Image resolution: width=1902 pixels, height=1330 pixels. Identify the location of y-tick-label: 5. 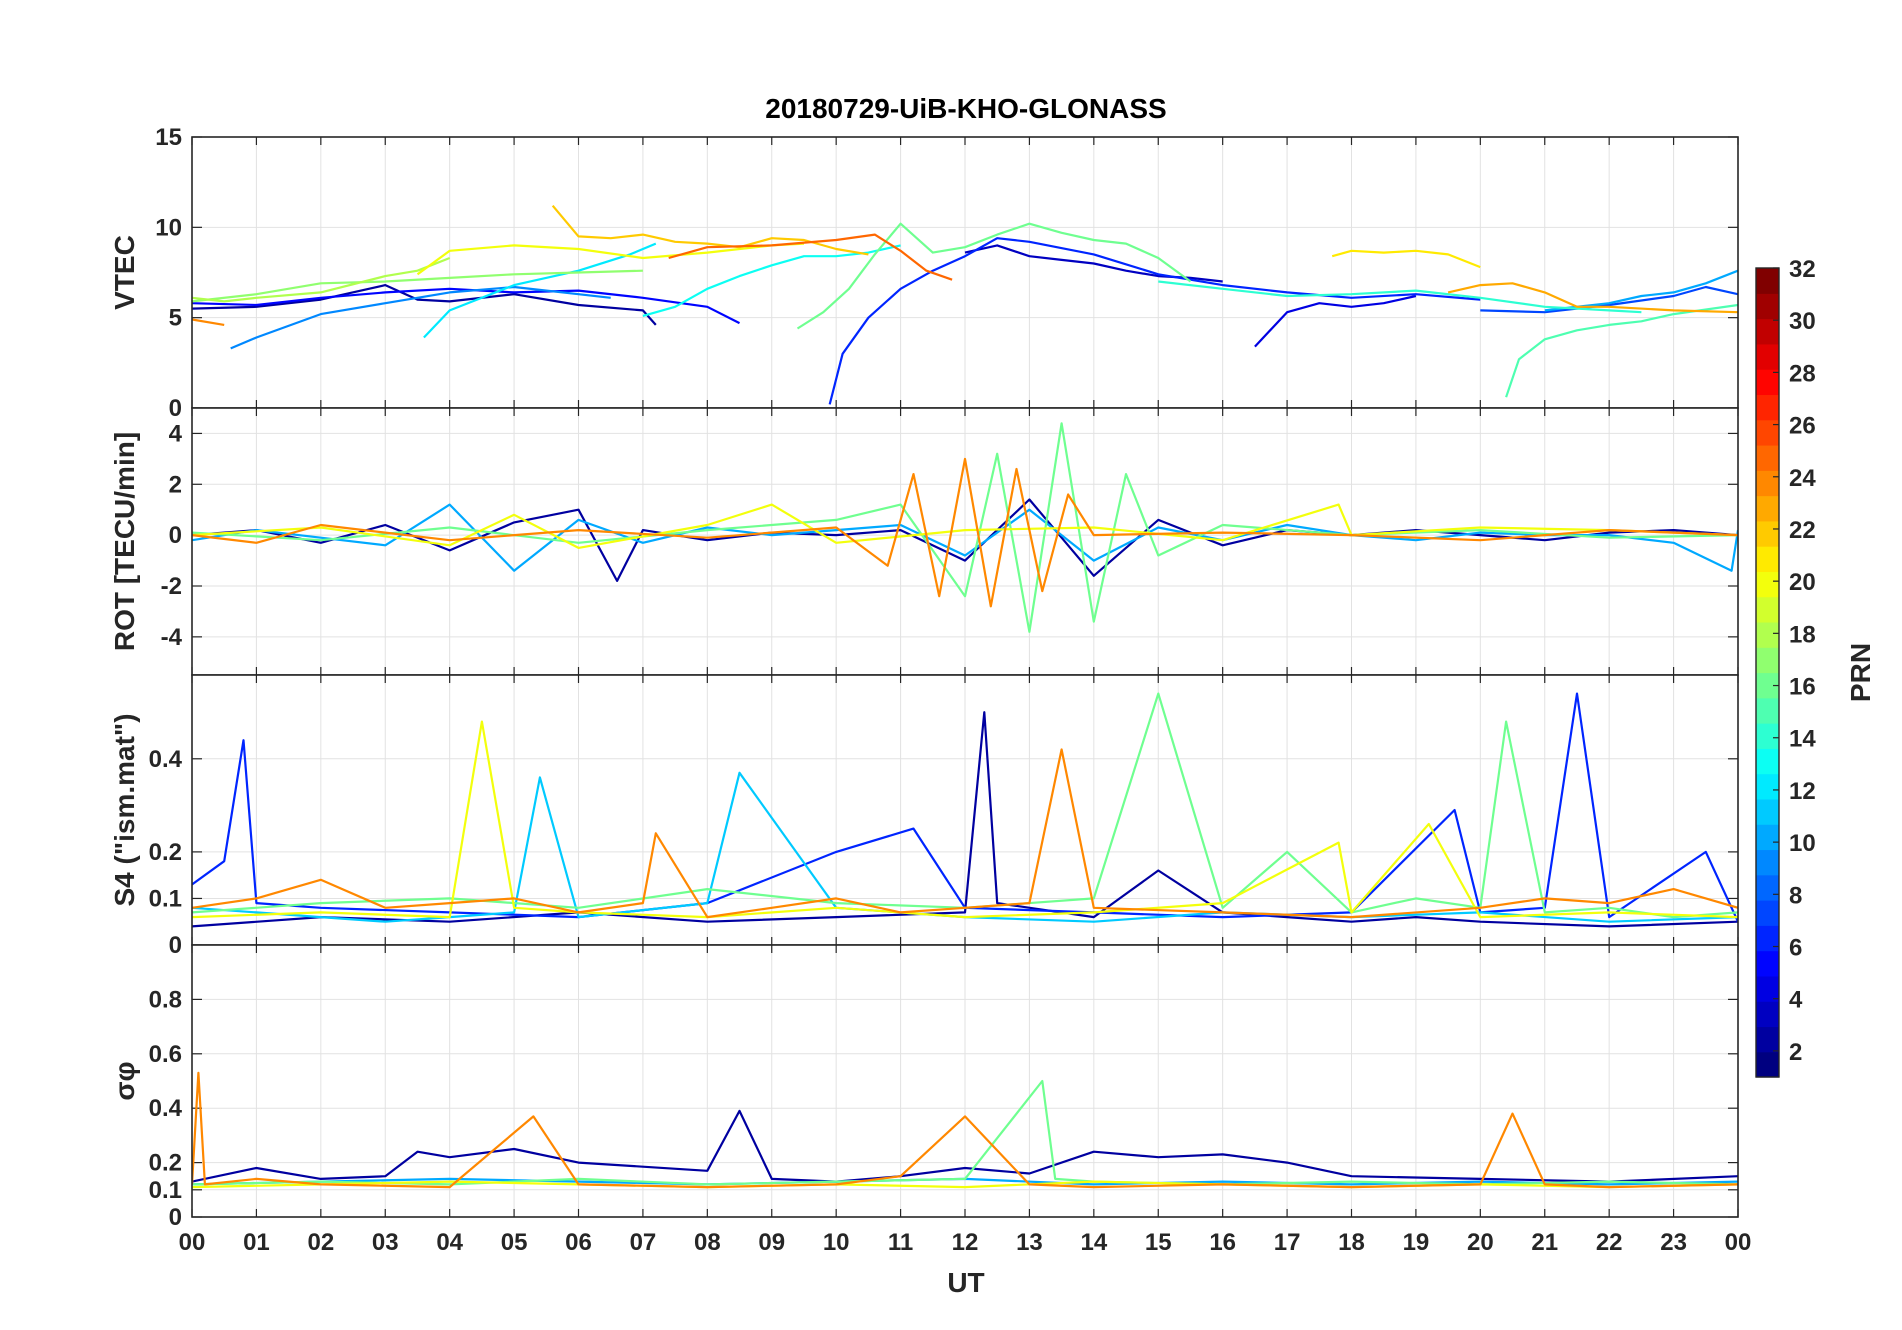
(175, 318).